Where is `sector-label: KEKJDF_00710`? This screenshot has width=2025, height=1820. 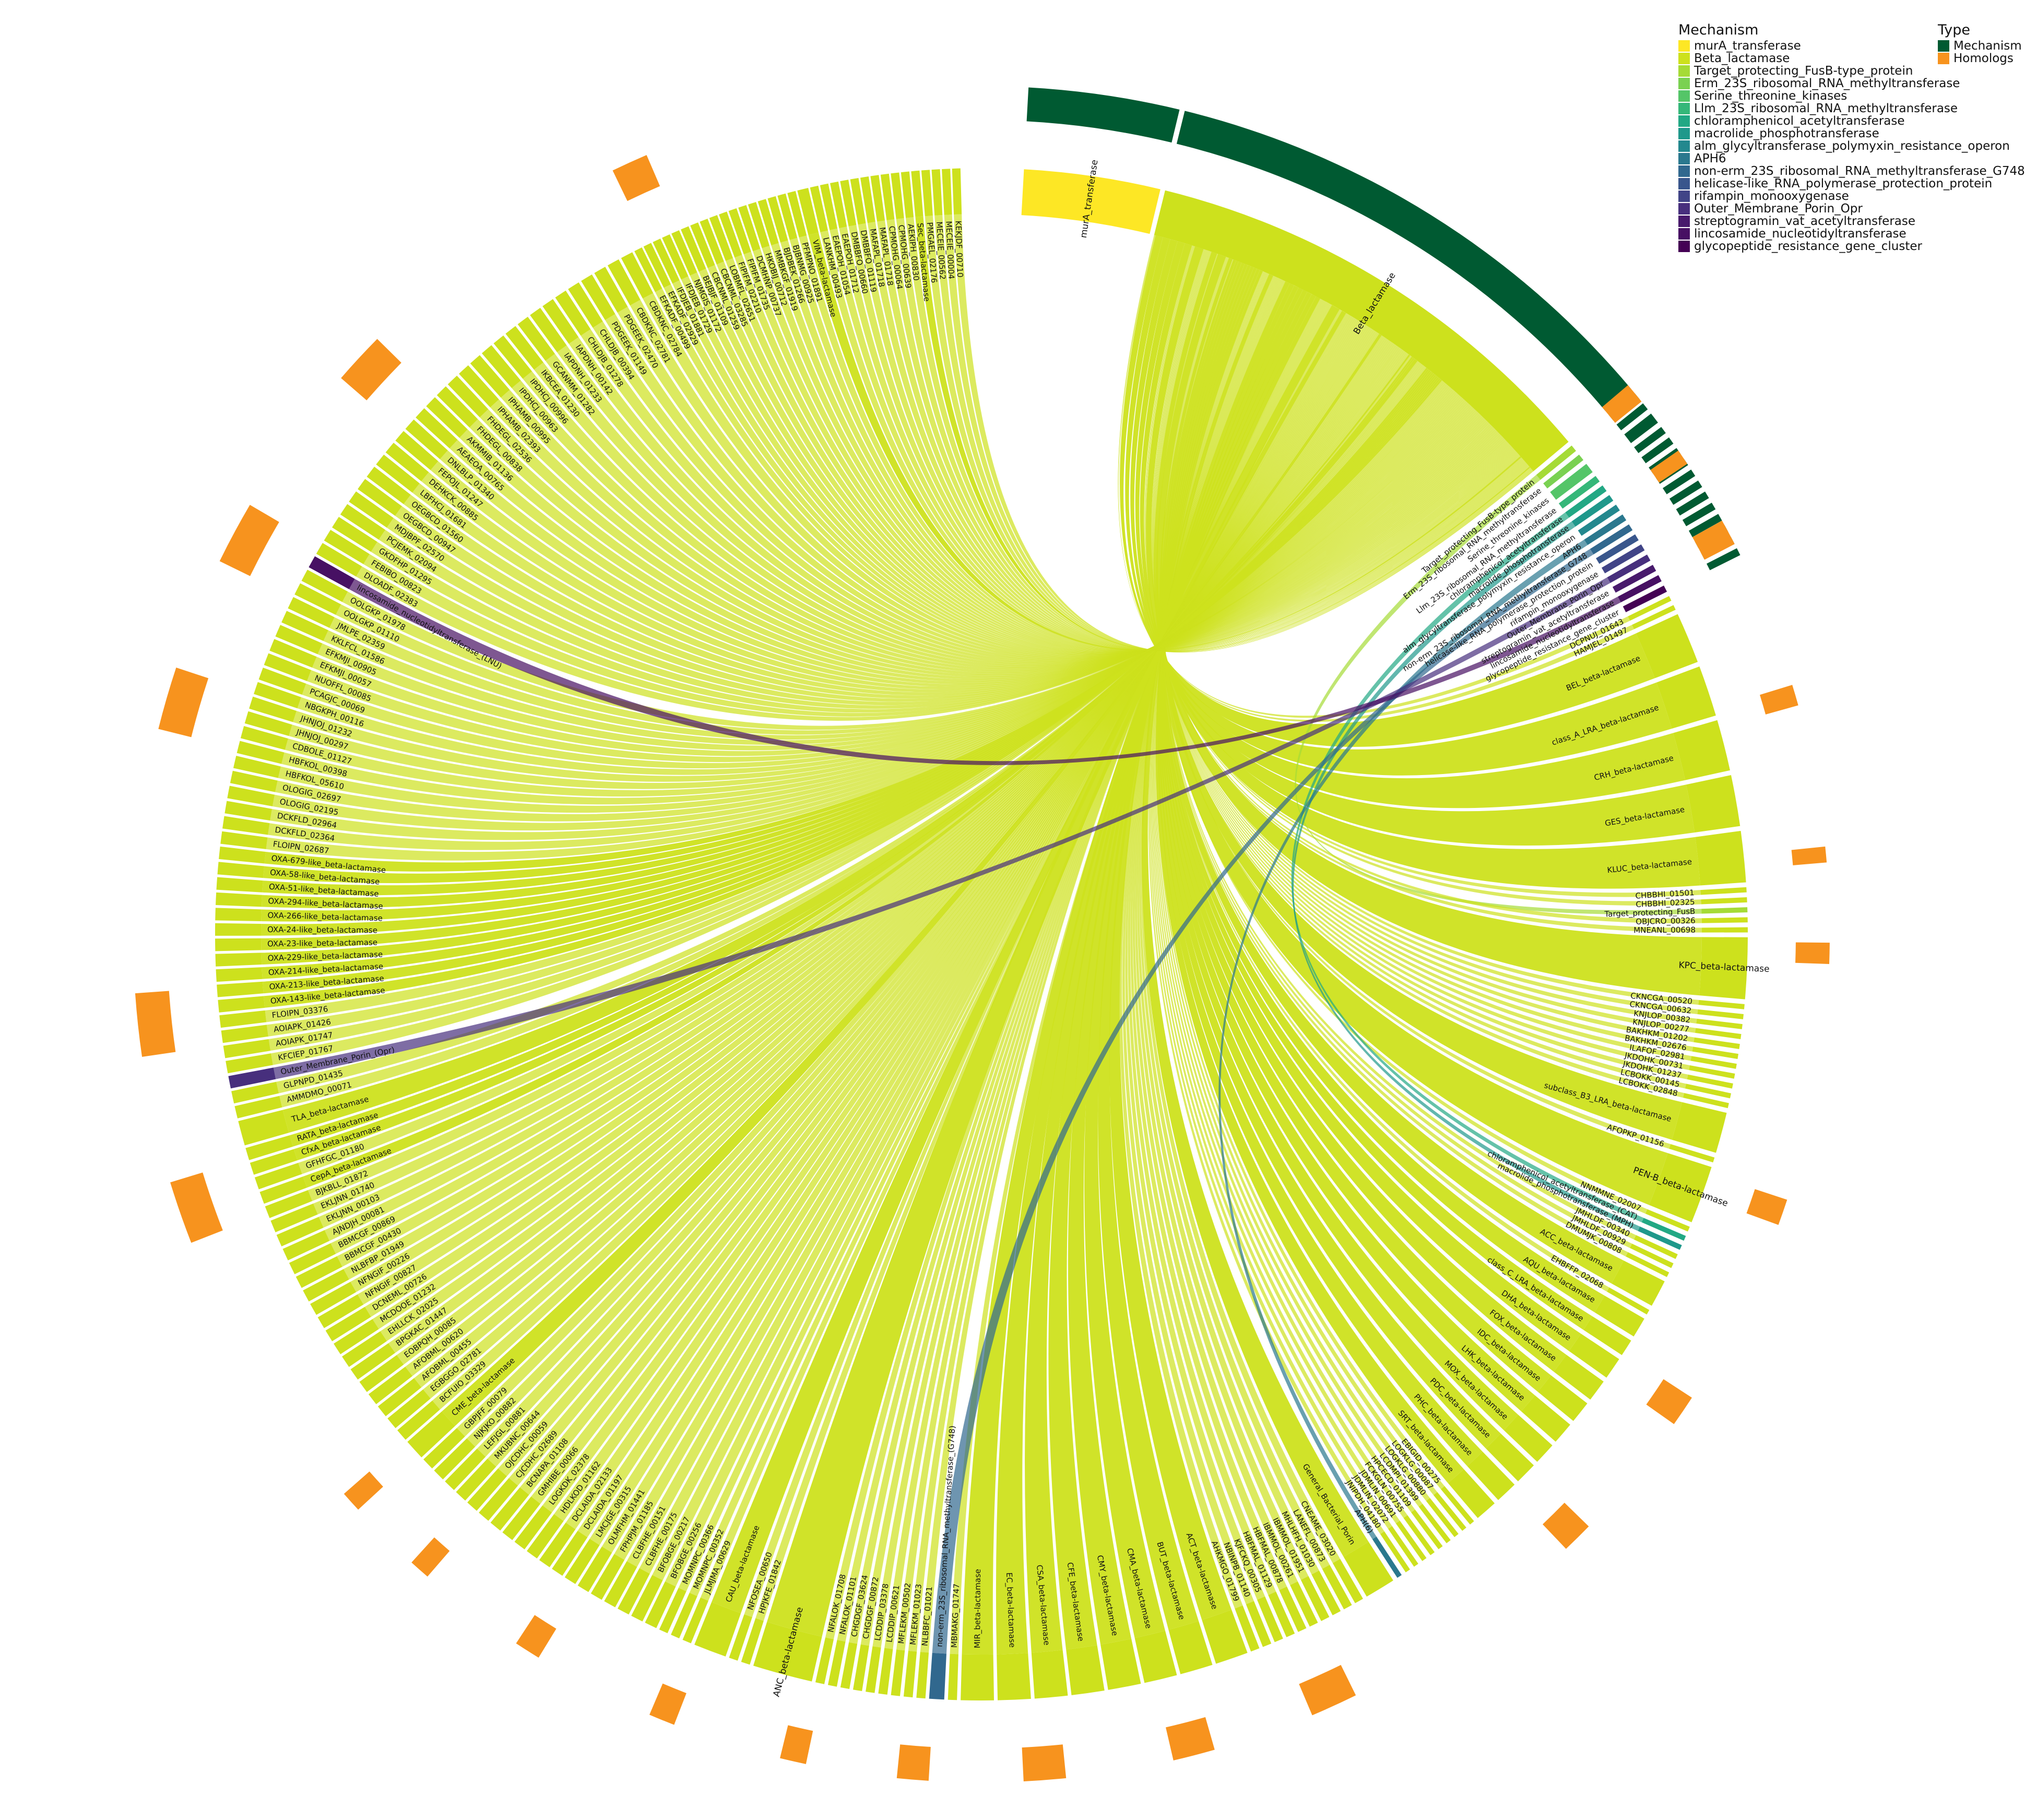
sector-label: KEKJDF_00710 is located at coordinates (959, 249).